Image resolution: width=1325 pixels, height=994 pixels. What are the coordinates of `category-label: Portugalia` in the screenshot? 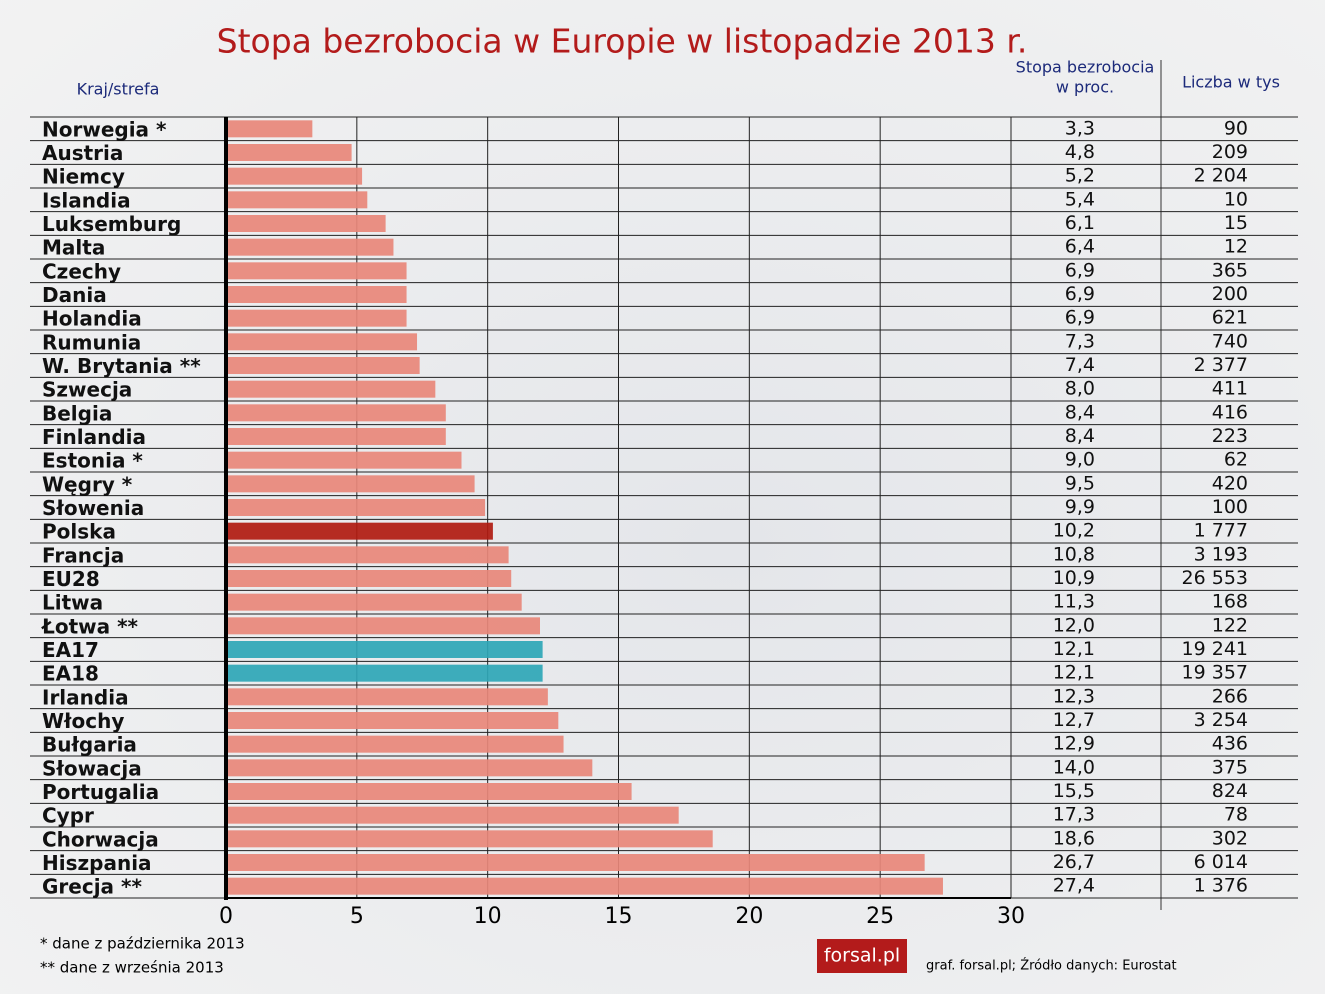 It's located at (100, 792).